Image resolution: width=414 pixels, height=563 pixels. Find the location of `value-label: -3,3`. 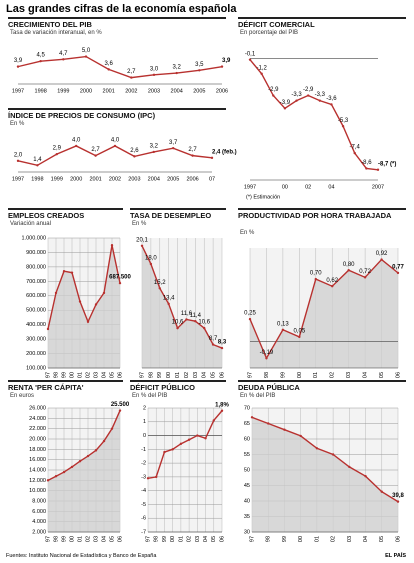

value-label: -3,3 is located at coordinates (296, 95).